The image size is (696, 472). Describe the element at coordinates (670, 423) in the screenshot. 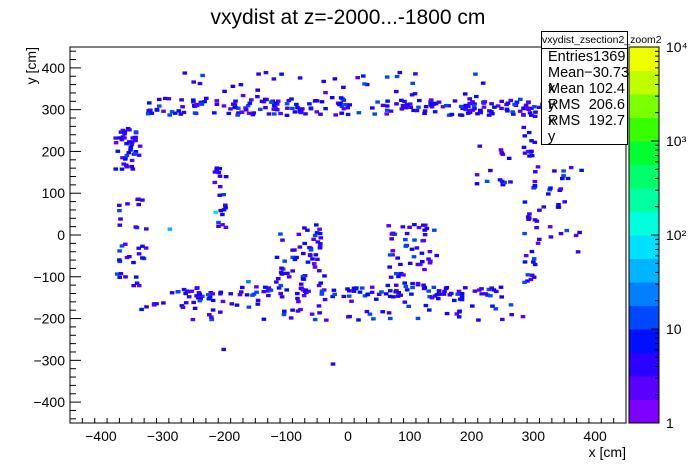

I see `palette-tick-label: 1` at that location.